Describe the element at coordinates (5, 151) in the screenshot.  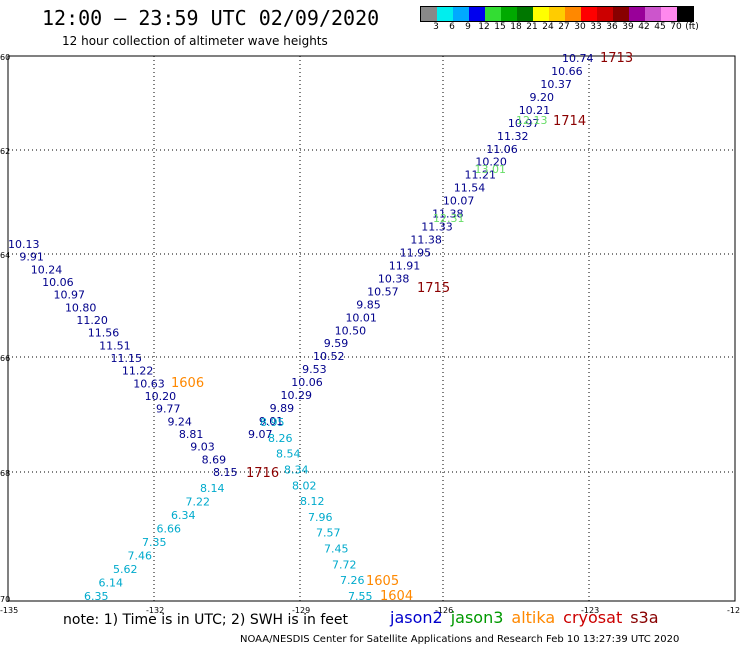
I see `lat-label: 62` at that location.